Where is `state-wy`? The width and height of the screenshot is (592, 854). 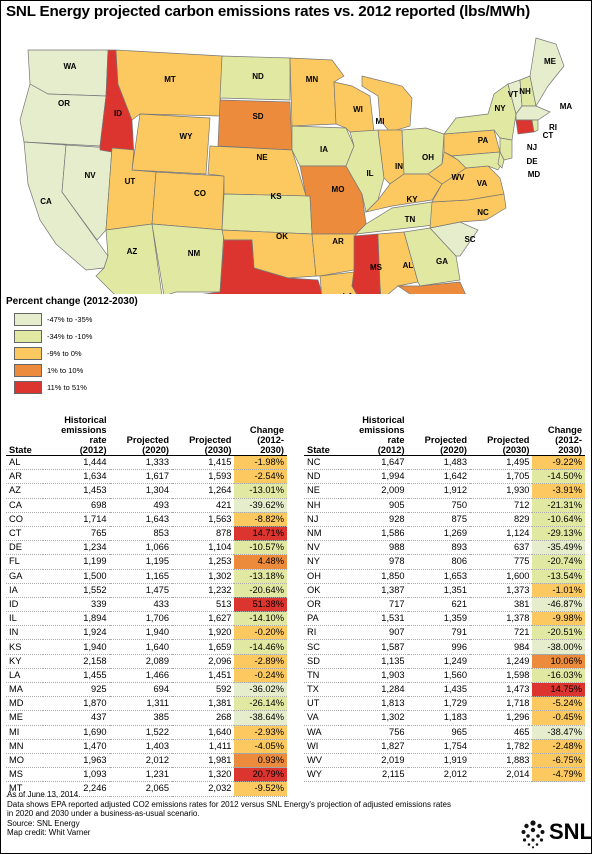 state-wy is located at coordinates (171, 144).